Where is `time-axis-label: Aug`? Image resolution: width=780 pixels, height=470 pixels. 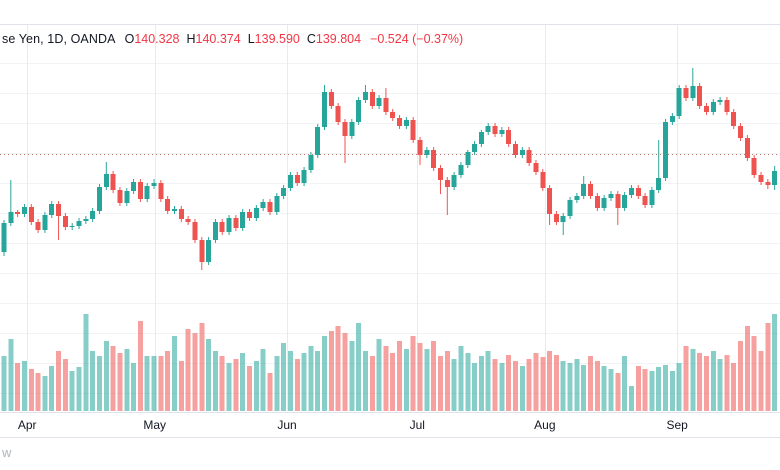
time-axis-label: Aug is located at coordinates (544, 425).